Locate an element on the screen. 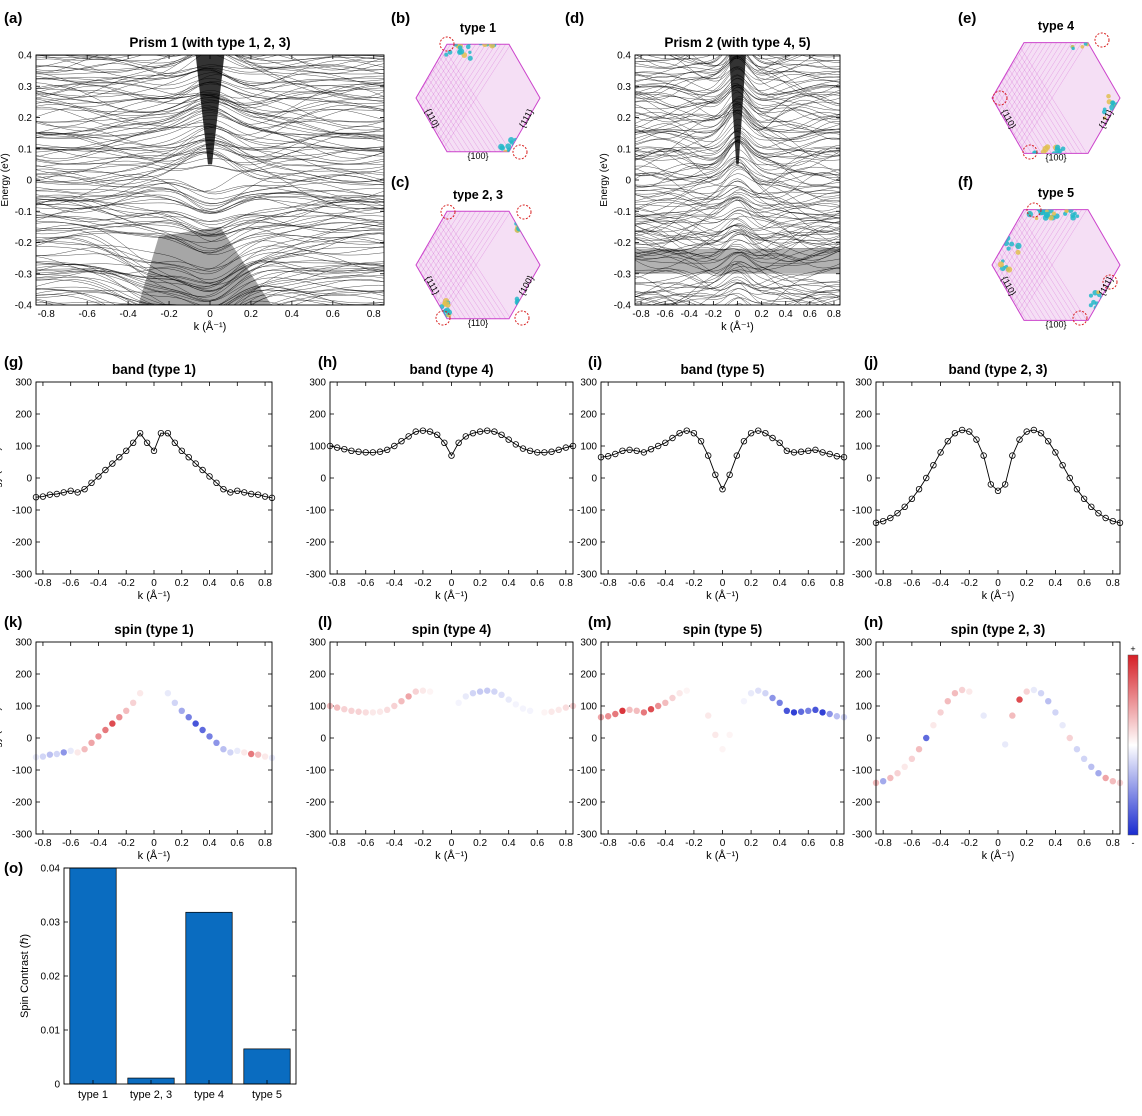 Image resolution: width=1142 pixels, height=1116 pixels. x-axis-label: k (Å⁻¹) is located at coordinates (722, 855).